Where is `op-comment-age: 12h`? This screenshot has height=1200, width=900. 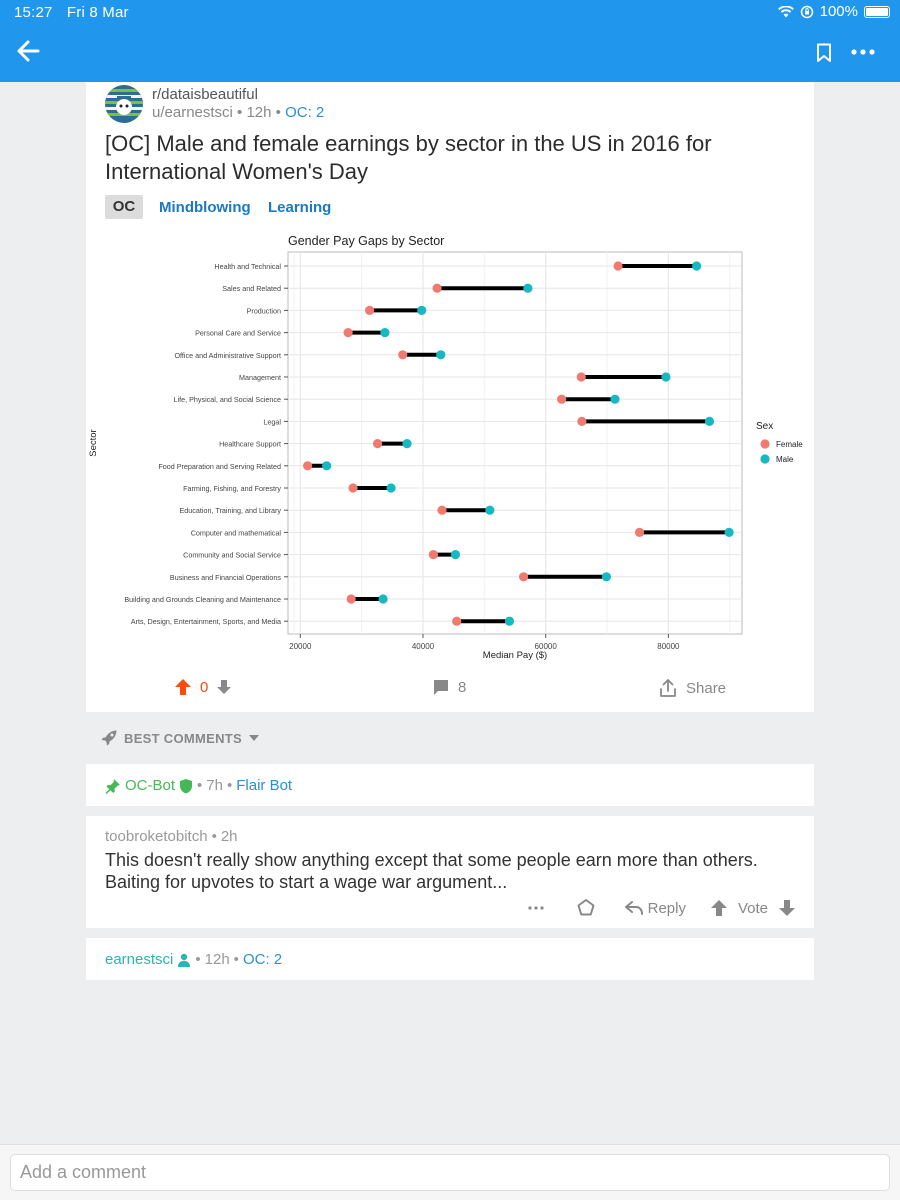 op-comment-age: 12h is located at coordinates (217, 959).